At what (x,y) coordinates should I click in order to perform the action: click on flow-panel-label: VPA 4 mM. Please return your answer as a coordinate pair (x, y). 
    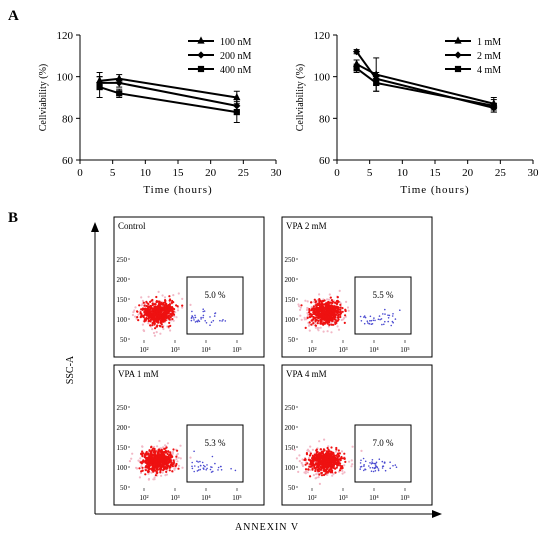
    Looking at the image, I should click on (306, 374).